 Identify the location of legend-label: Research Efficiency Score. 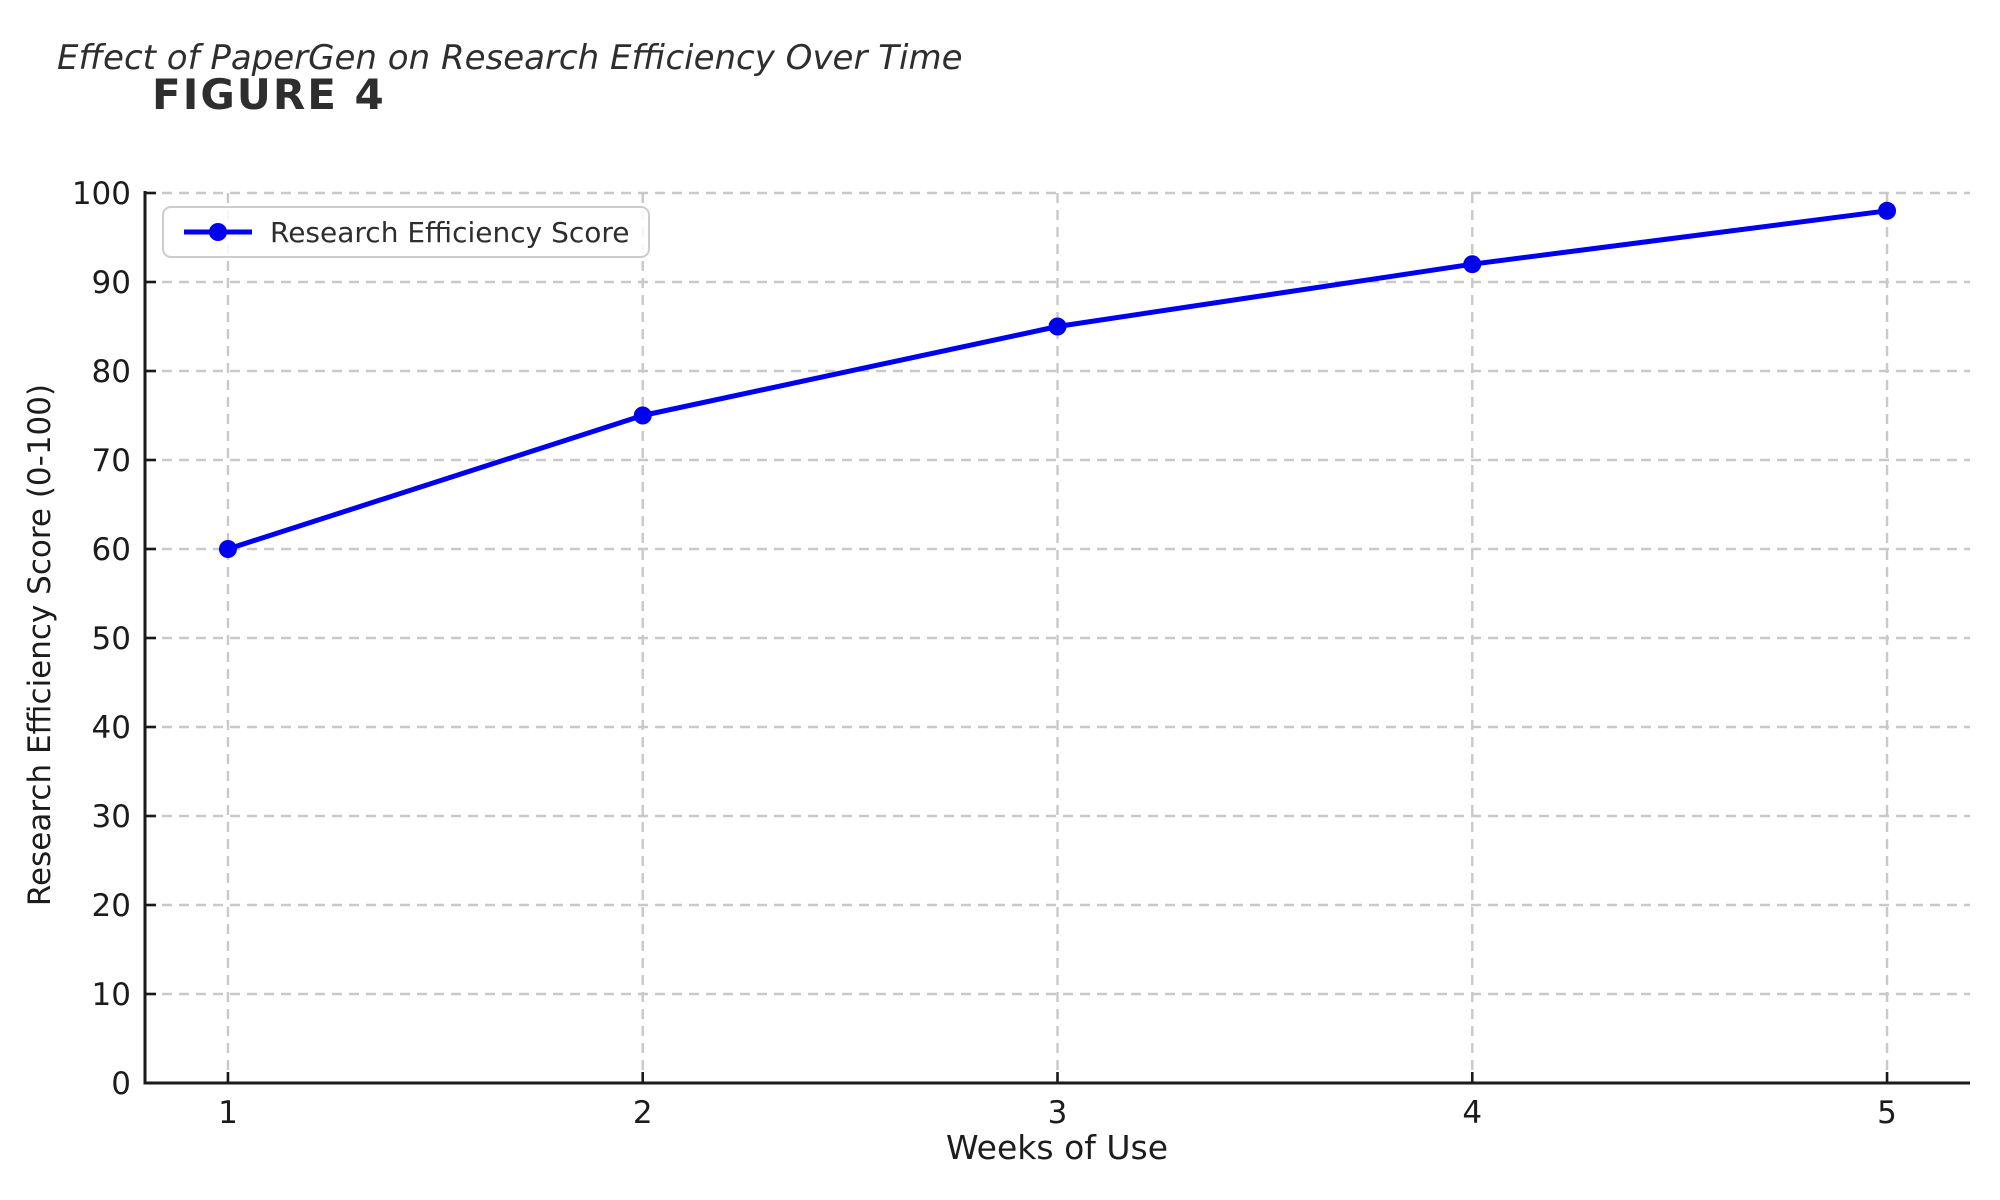
(450, 232).